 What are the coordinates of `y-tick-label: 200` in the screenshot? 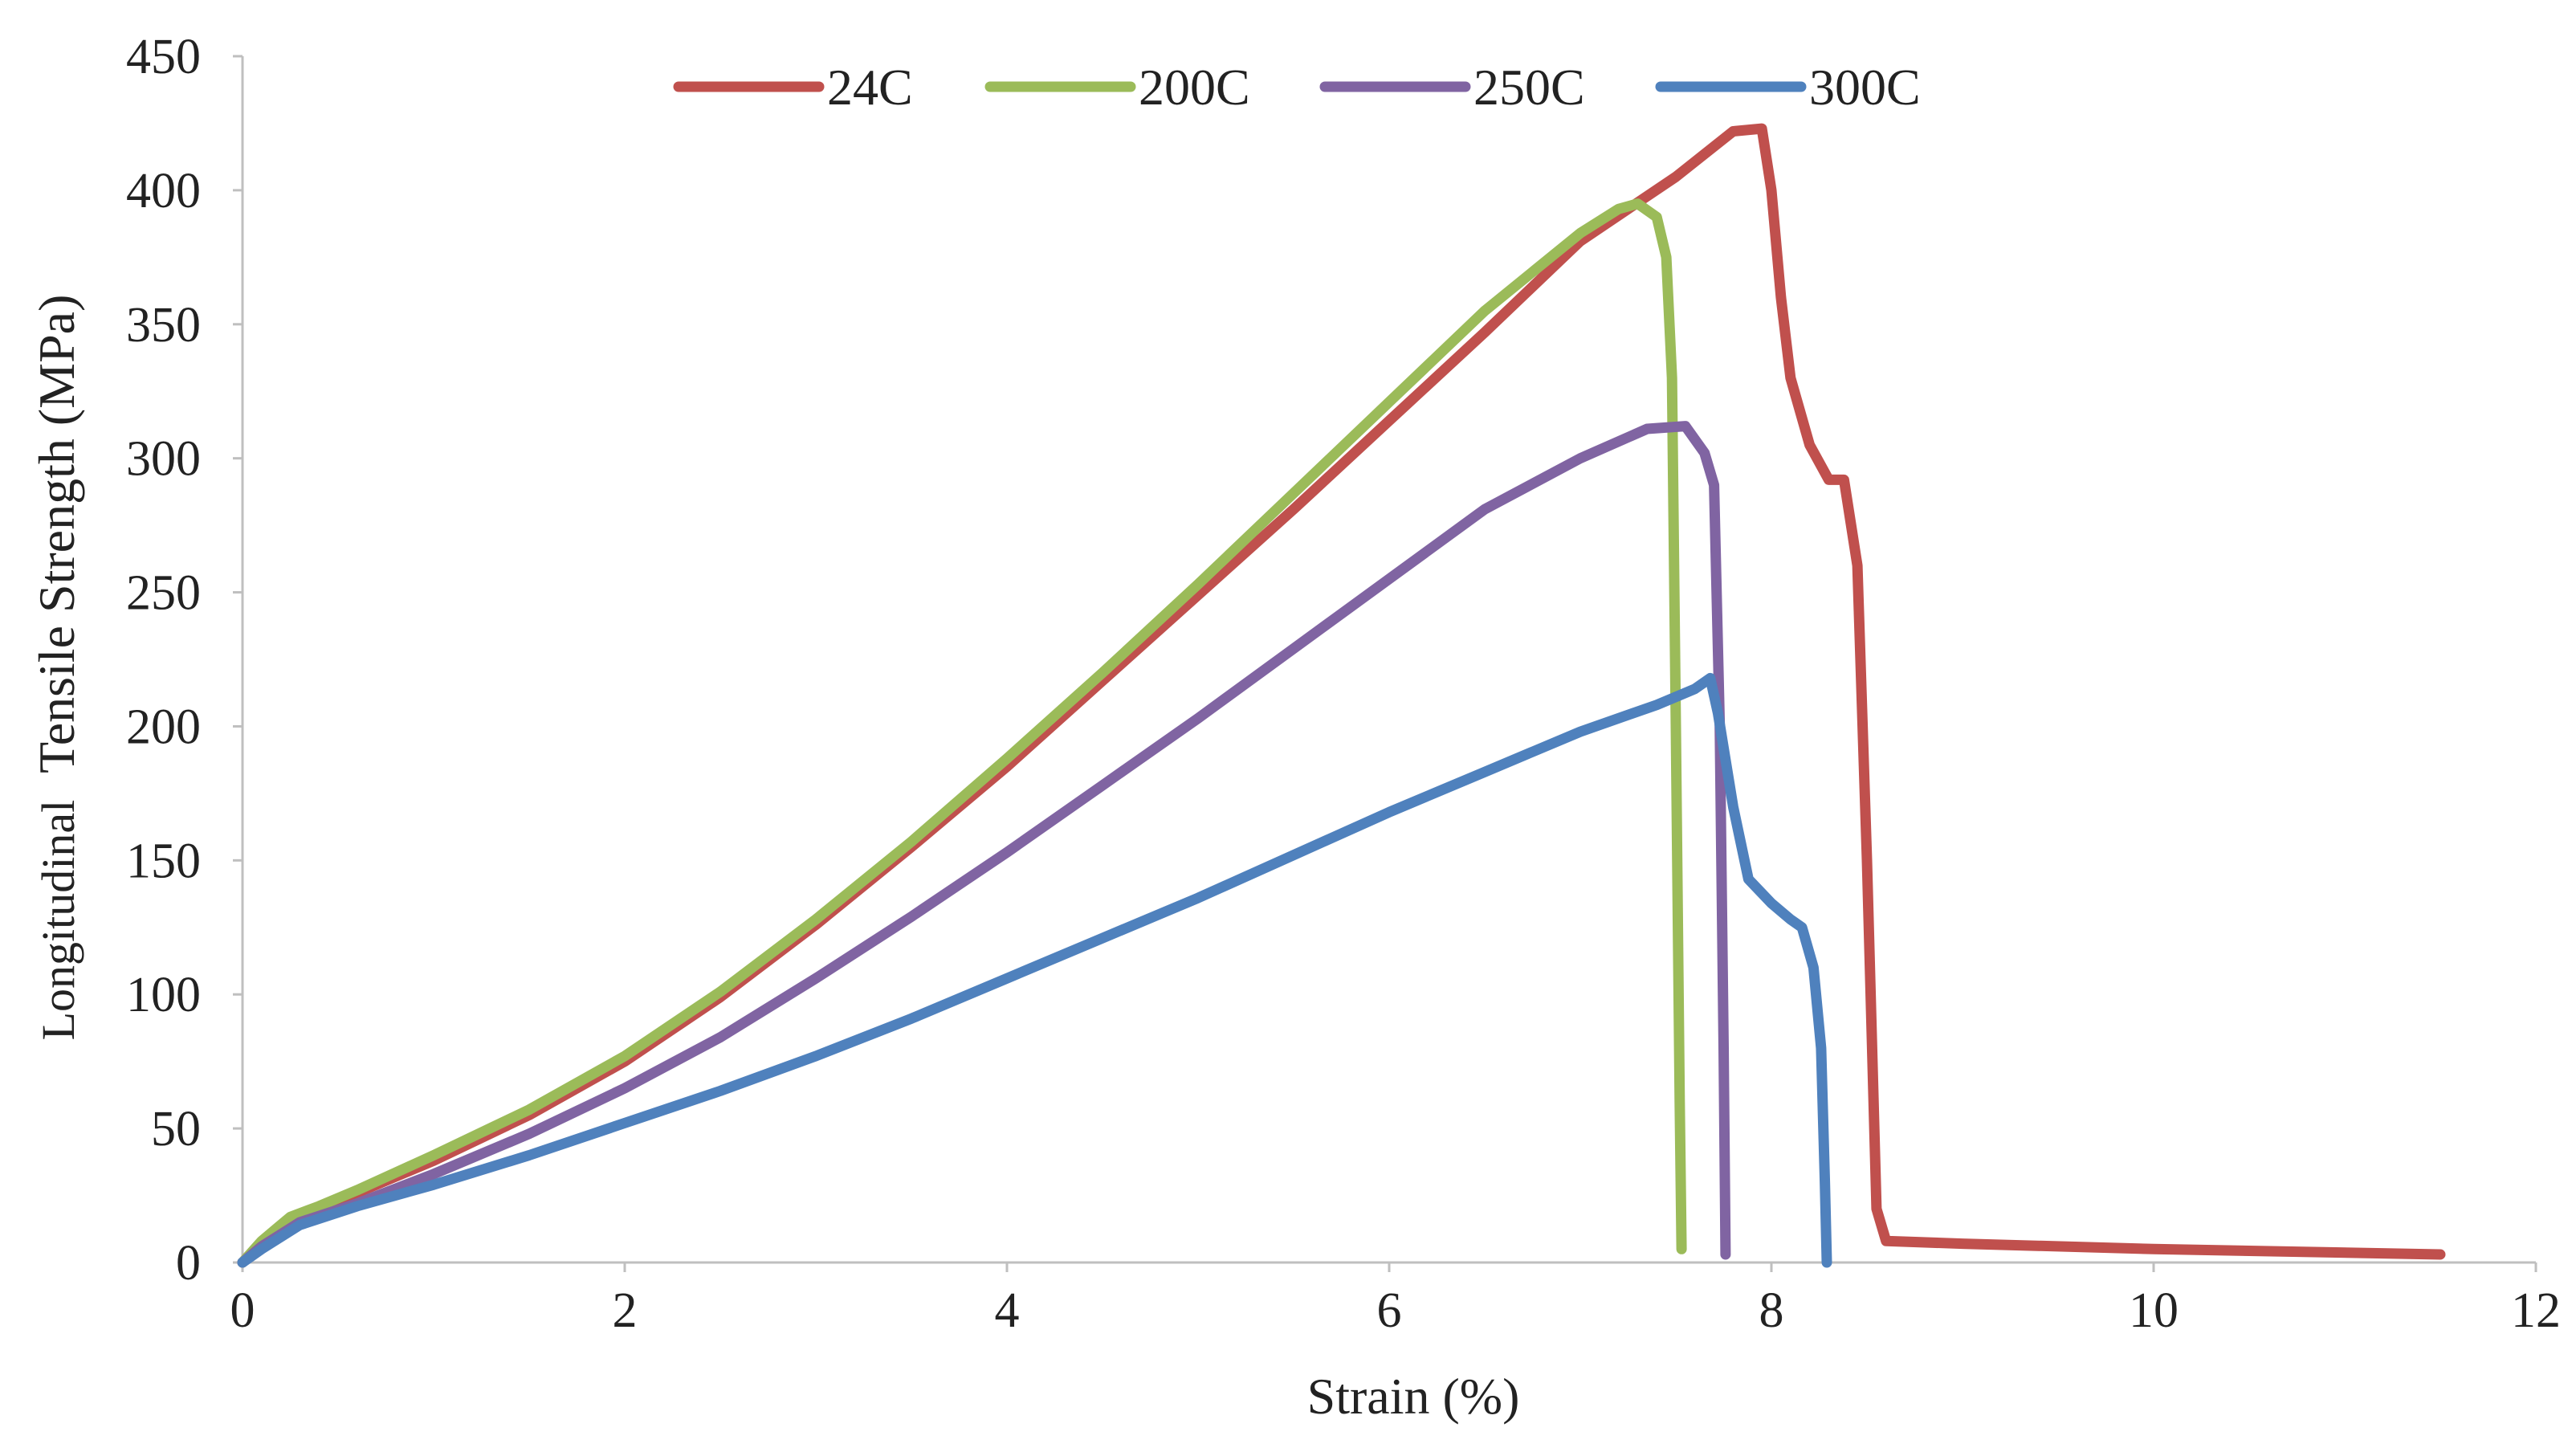 It's located at (163, 727).